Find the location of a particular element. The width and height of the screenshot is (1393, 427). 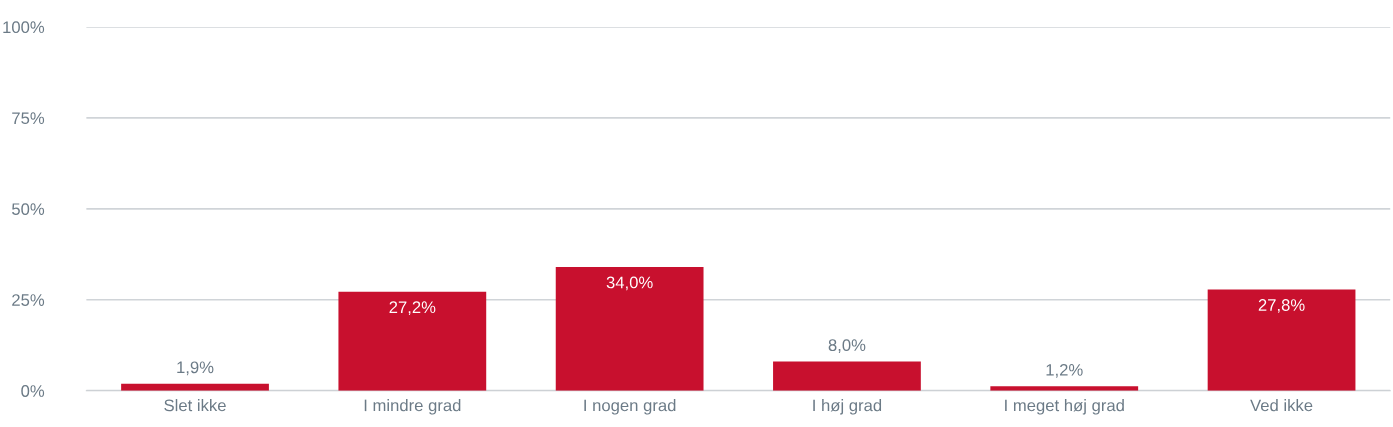

y-tick-label: 25% is located at coordinates (28, 300).